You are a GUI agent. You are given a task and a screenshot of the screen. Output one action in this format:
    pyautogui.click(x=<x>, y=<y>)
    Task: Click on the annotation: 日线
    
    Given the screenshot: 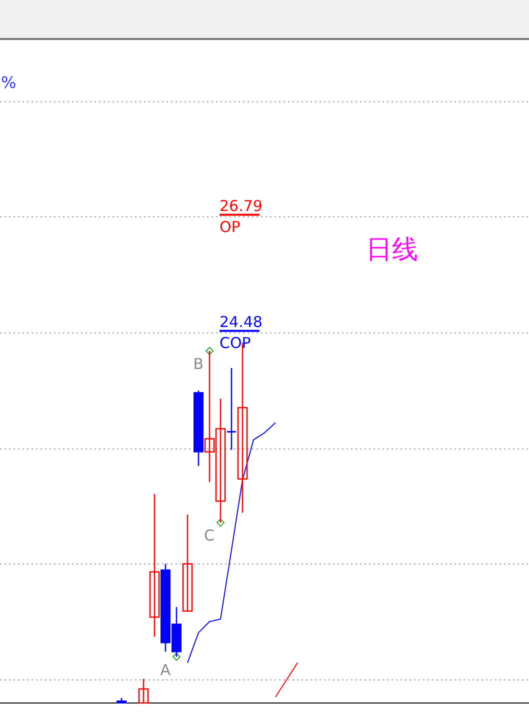 What is the action you would take?
    pyautogui.click(x=392, y=250)
    